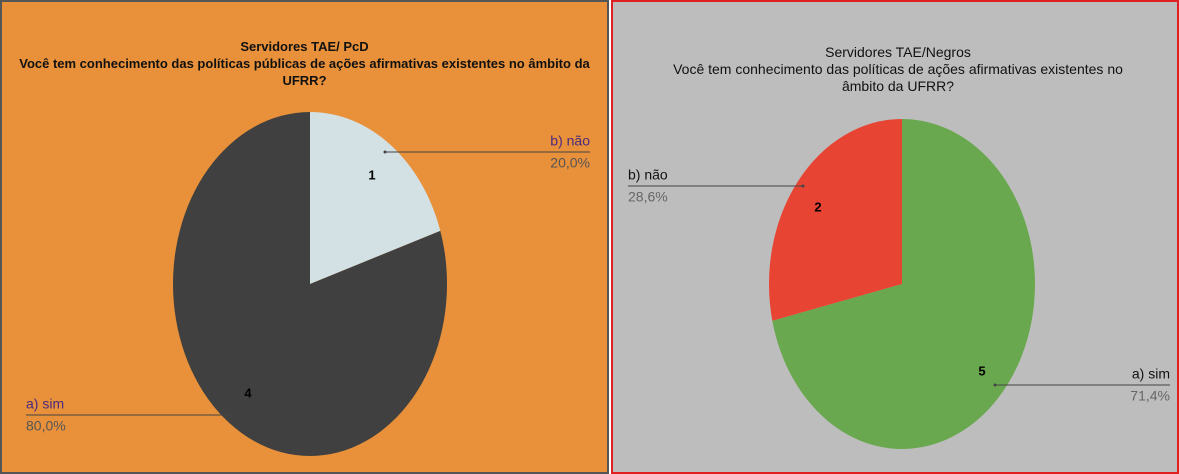  What do you see at coordinates (248, 392) in the screenshot?
I see `data-label: 4` at bounding box center [248, 392].